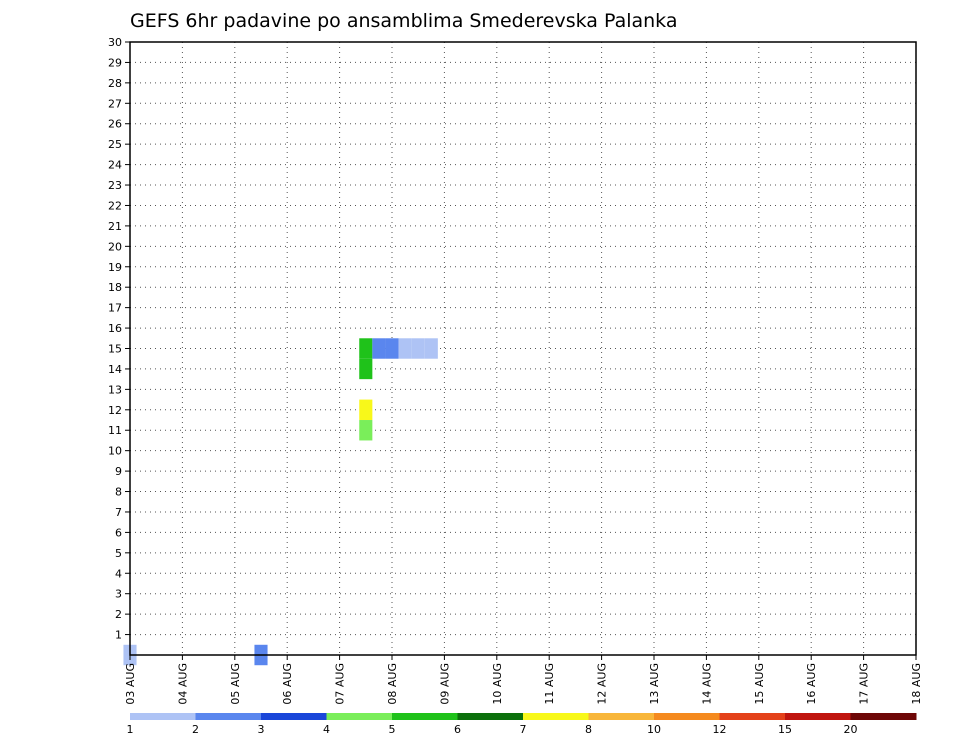  I want to click on y-tick-label: 12, so click(115, 410).